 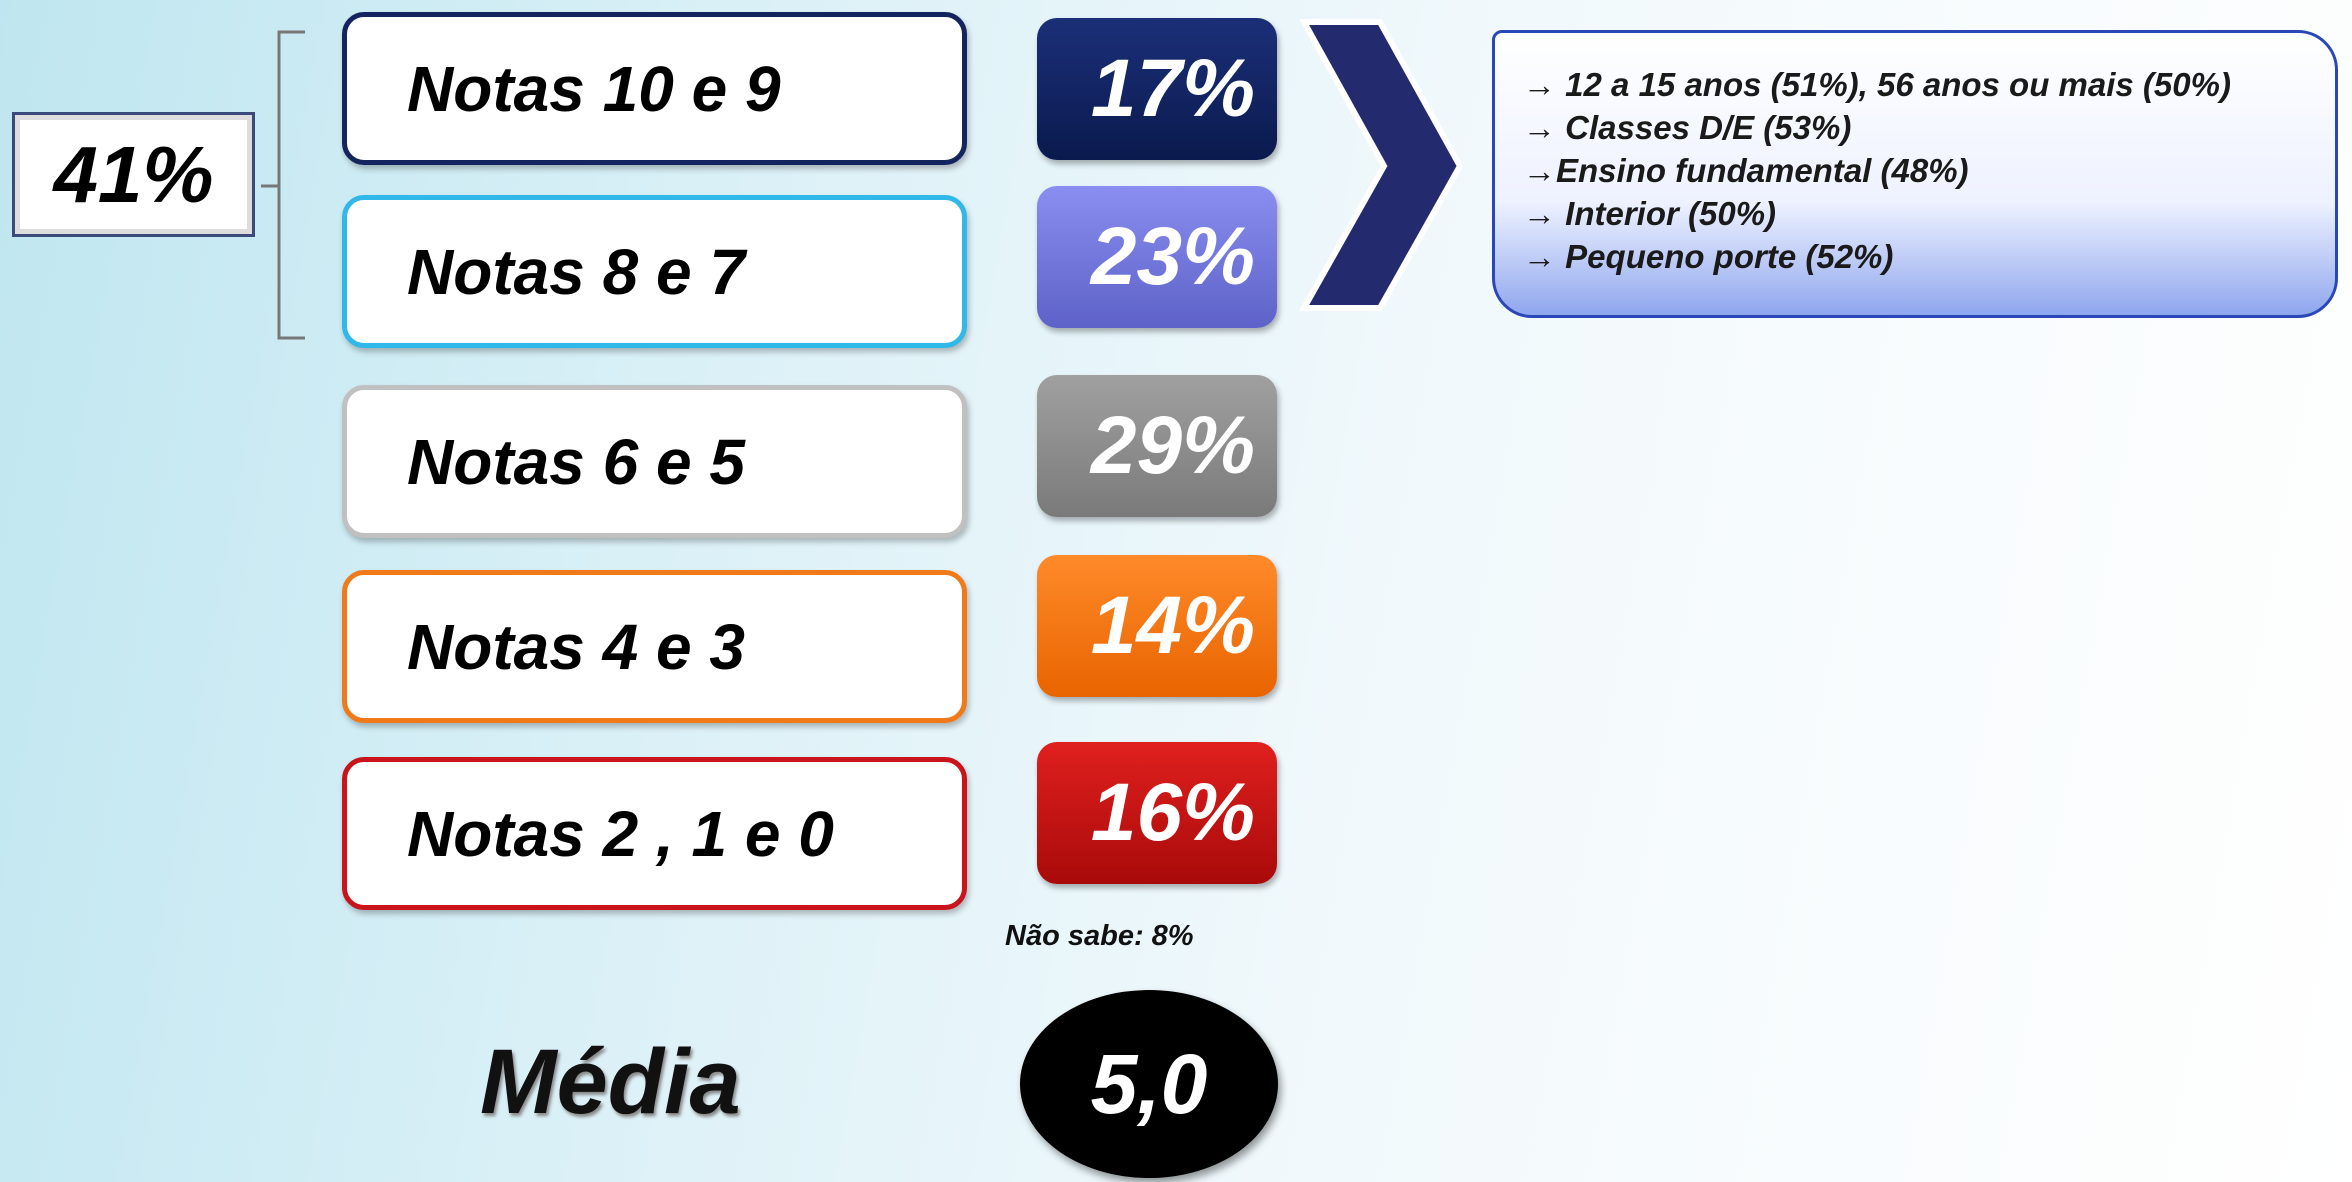 I want to click on detail-line: → Pequeno porte (52%), so click(x=1708, y=256).